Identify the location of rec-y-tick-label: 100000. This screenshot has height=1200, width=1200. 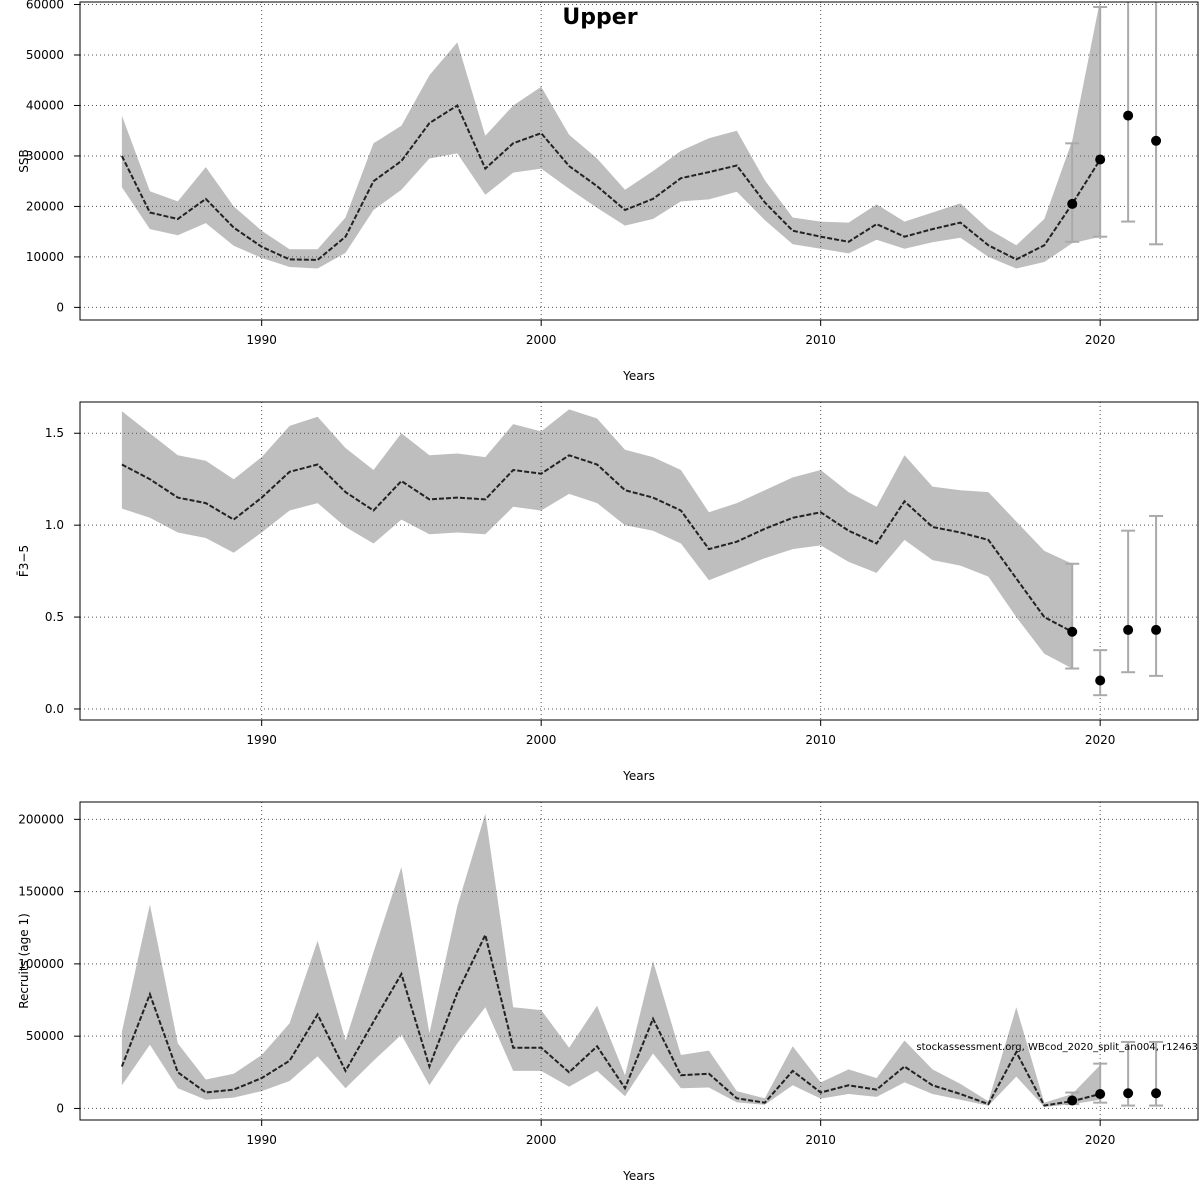
(41, 964).